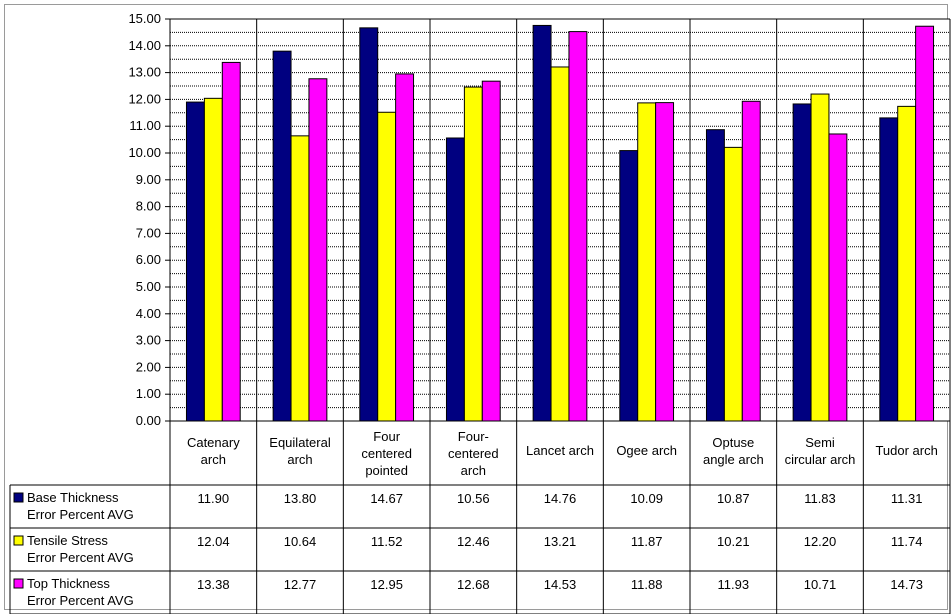 The height and width of the screenshot is (614, 952). Describe the element at coordinates (214, 498) in the screenshot. I see `data-table-value: 11.90` at that location.